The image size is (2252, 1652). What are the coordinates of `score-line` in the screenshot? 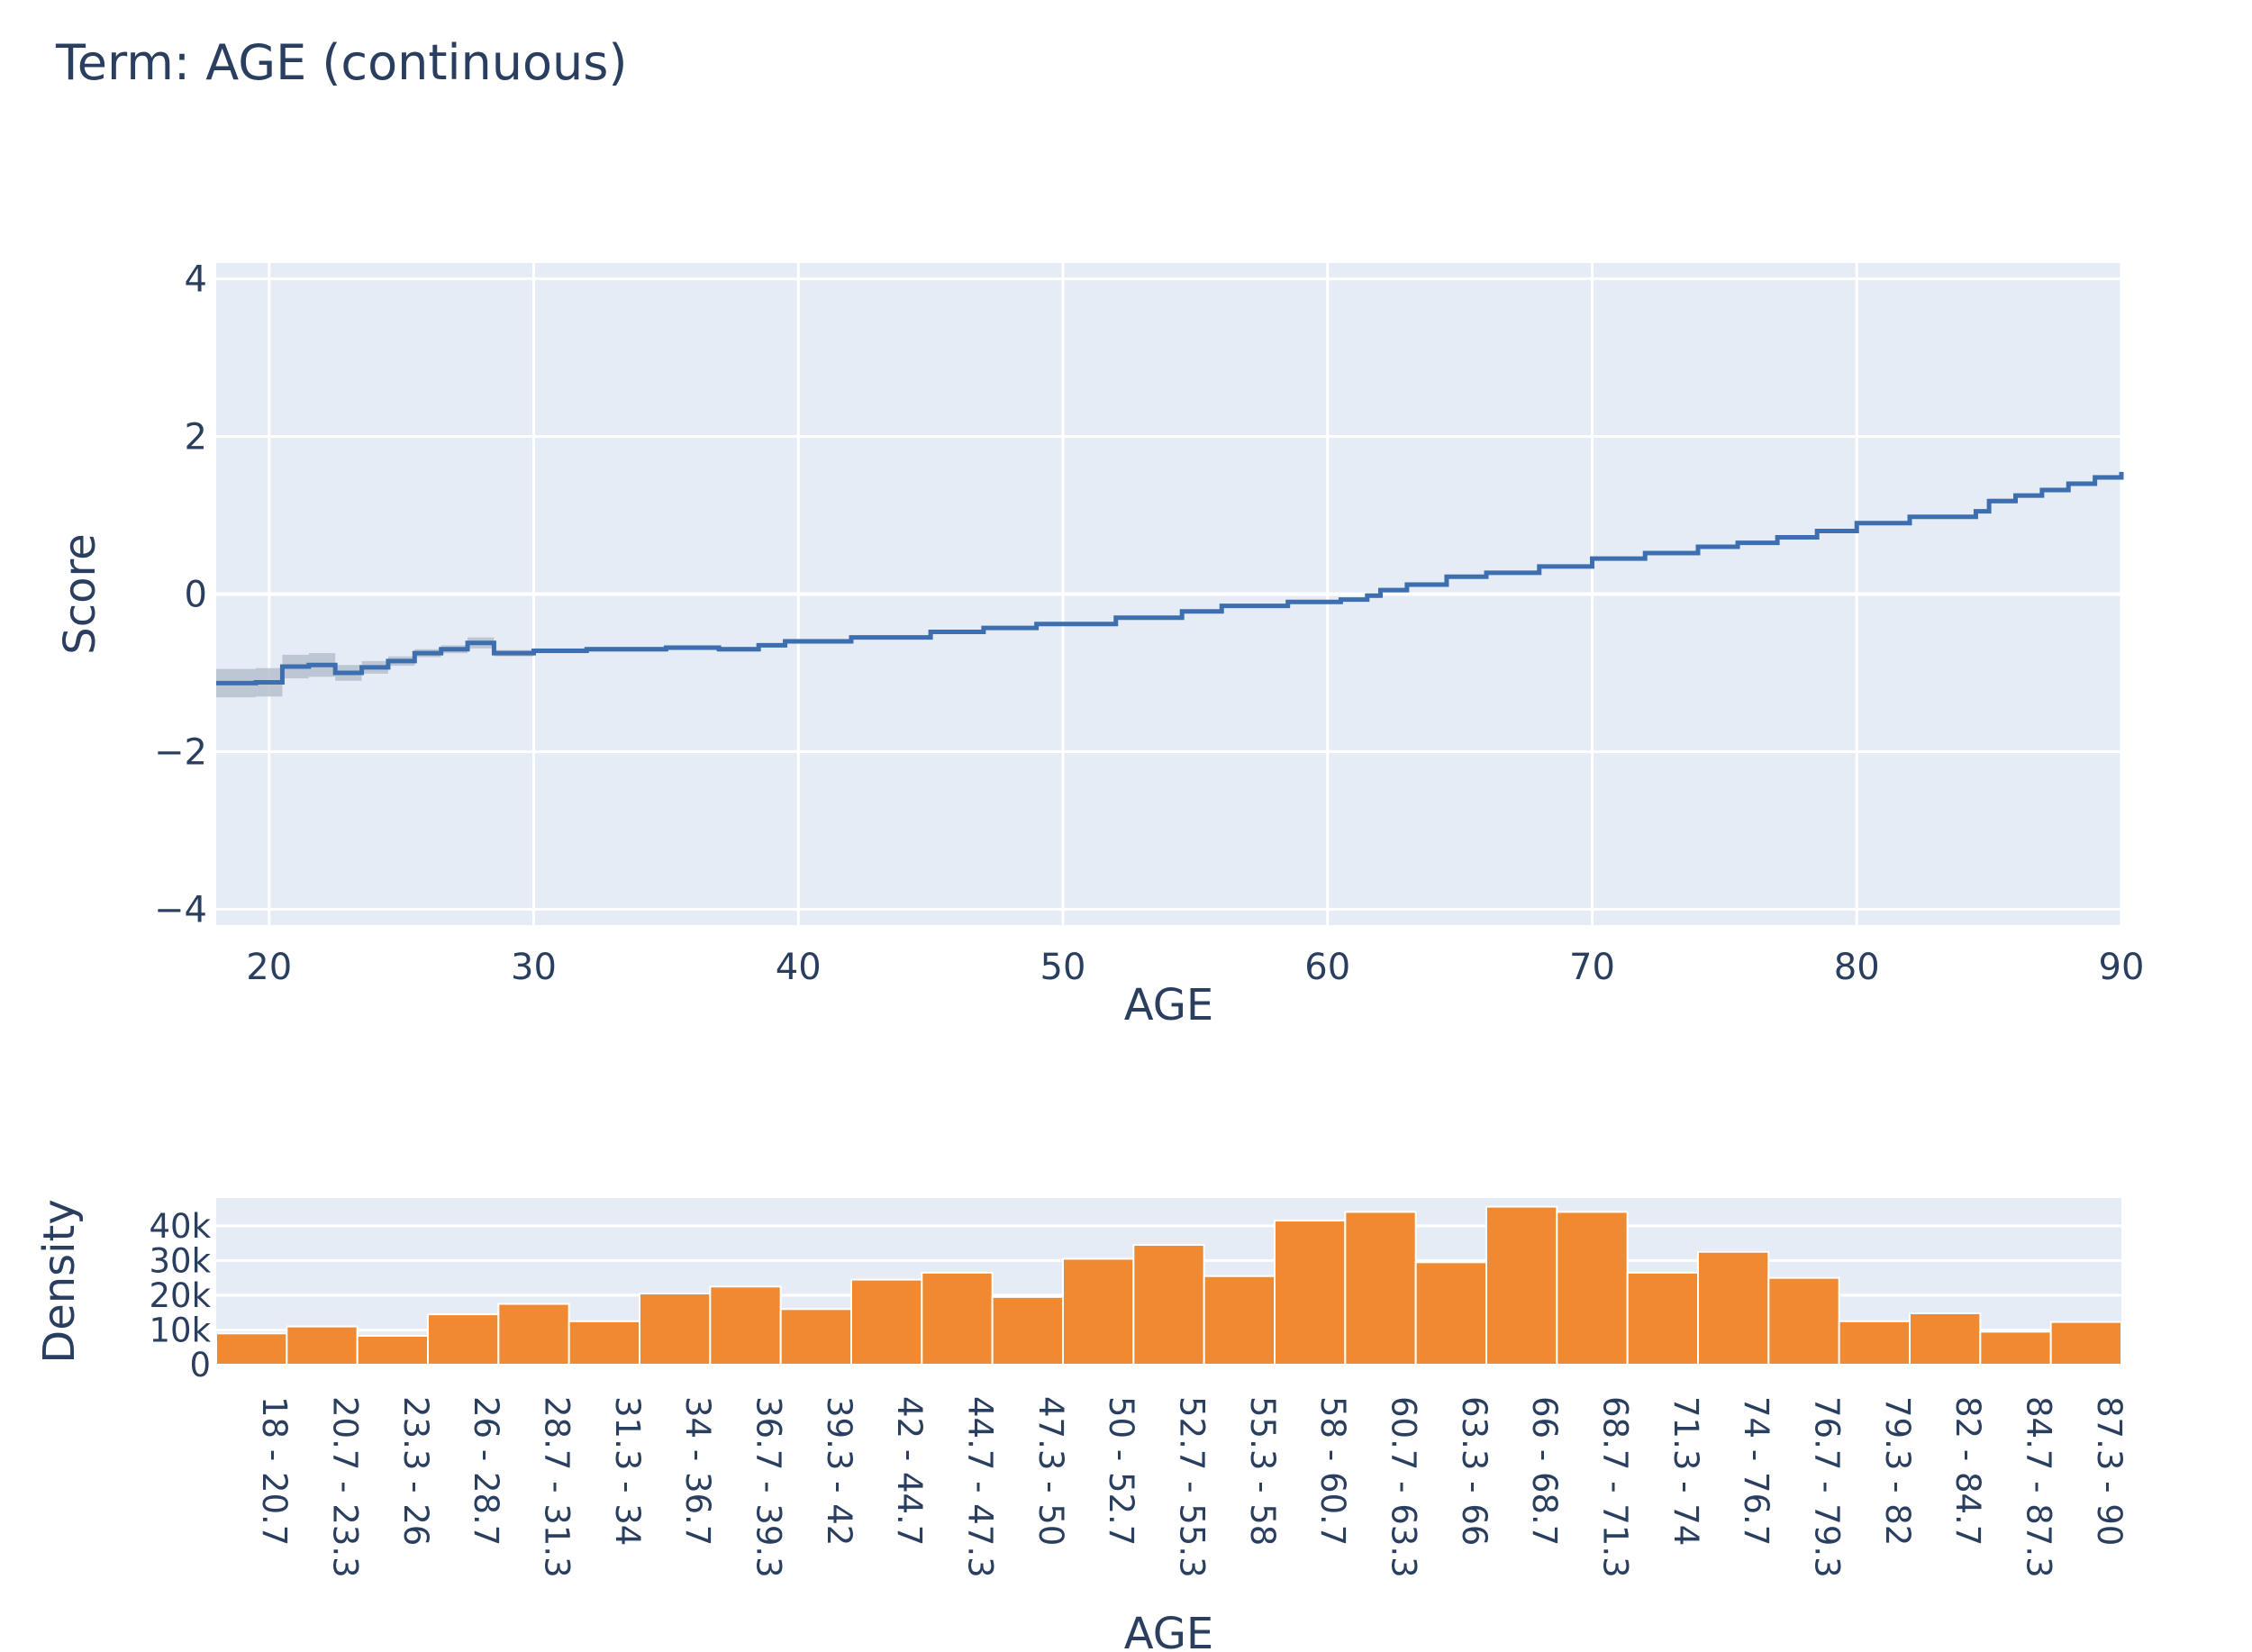 It's located at (1170, 578).